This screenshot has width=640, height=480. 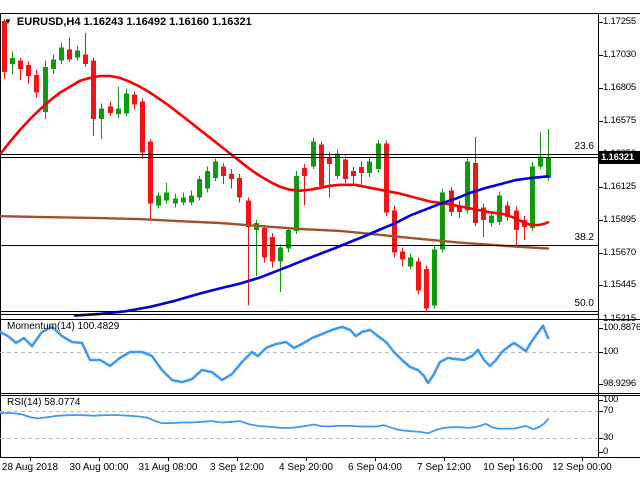 What do you see at coordinates (275, 232) in the screenshot?
I see `ma-brown-line` at bounding box center [275, 232].